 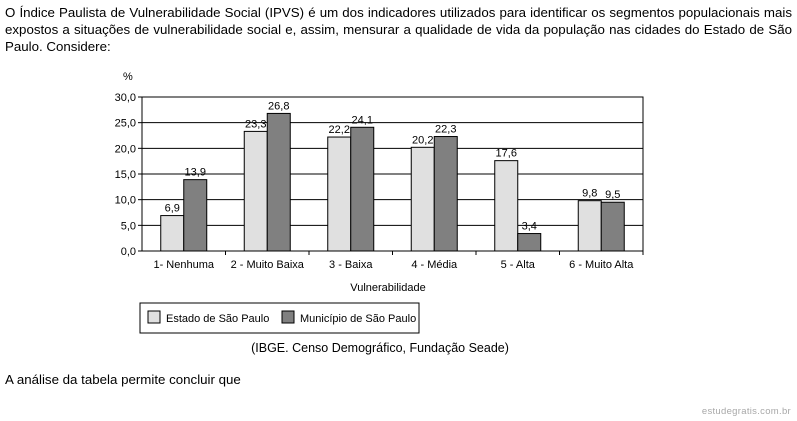 What do you see at coordinates (123, 379) in the screenshot?
I see `question-text: A análise da tabela permite concluir que` at bounding box center [123, 379].